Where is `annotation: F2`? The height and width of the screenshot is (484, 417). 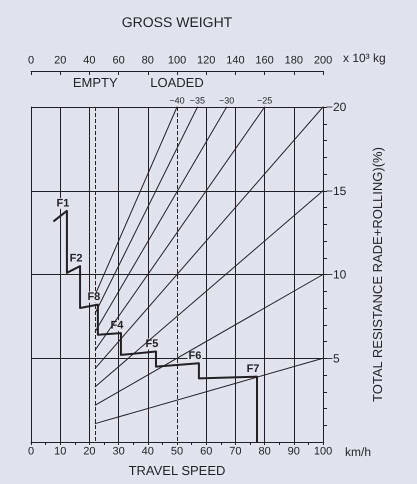 annotation: F2 is located at coordinates (76, 258).